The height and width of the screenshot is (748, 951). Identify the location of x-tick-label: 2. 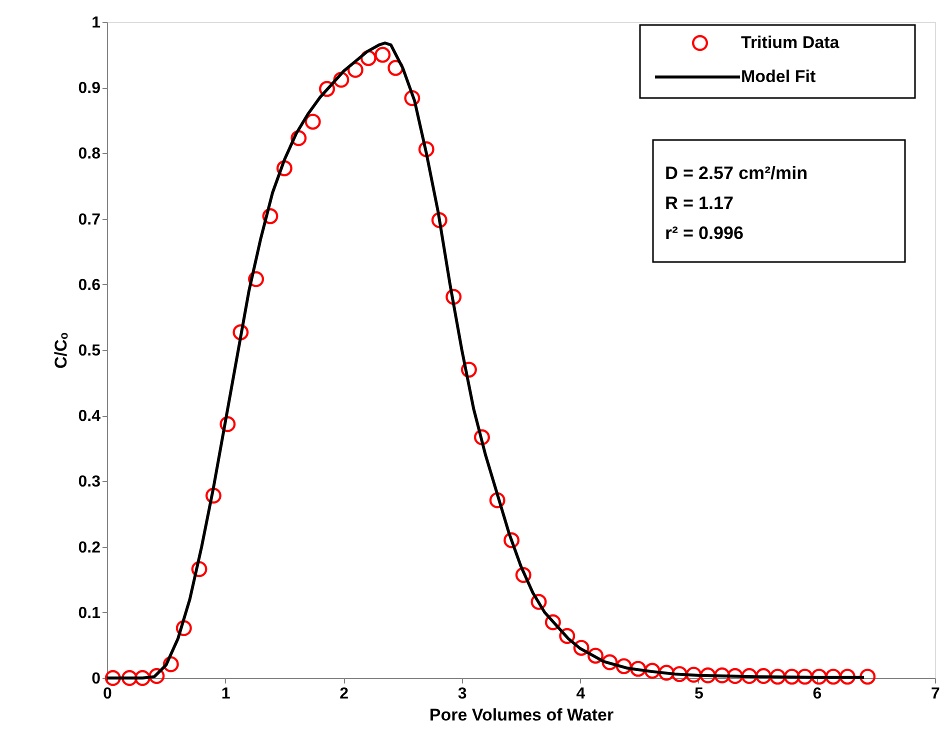
(344, 694).